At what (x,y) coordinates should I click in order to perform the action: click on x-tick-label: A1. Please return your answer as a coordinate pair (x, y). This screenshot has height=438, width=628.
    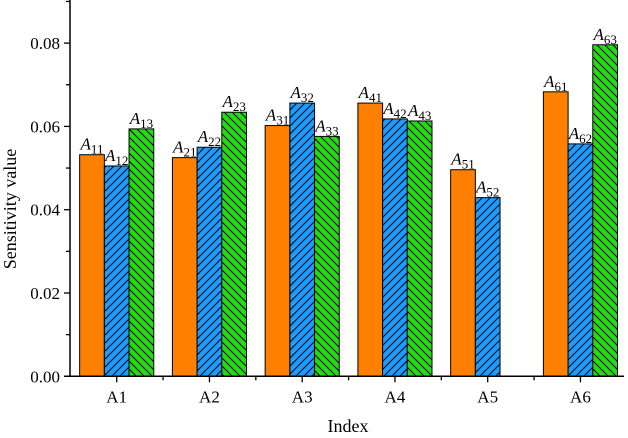
    Looking at the image, I should click on (116, 396).